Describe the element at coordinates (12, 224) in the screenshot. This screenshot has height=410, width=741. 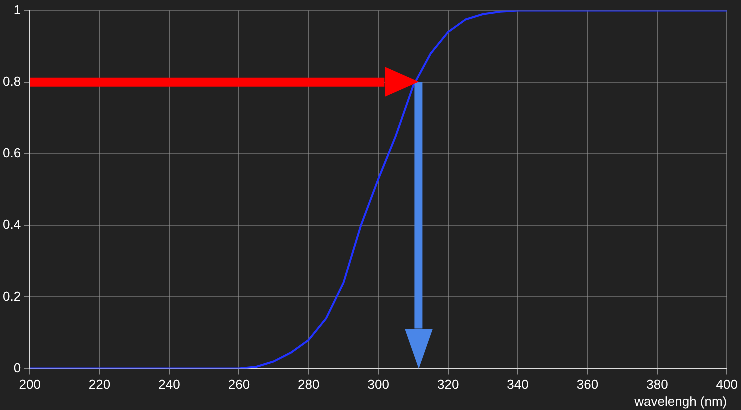
I see `y-tick-label: 0.4` at that location.